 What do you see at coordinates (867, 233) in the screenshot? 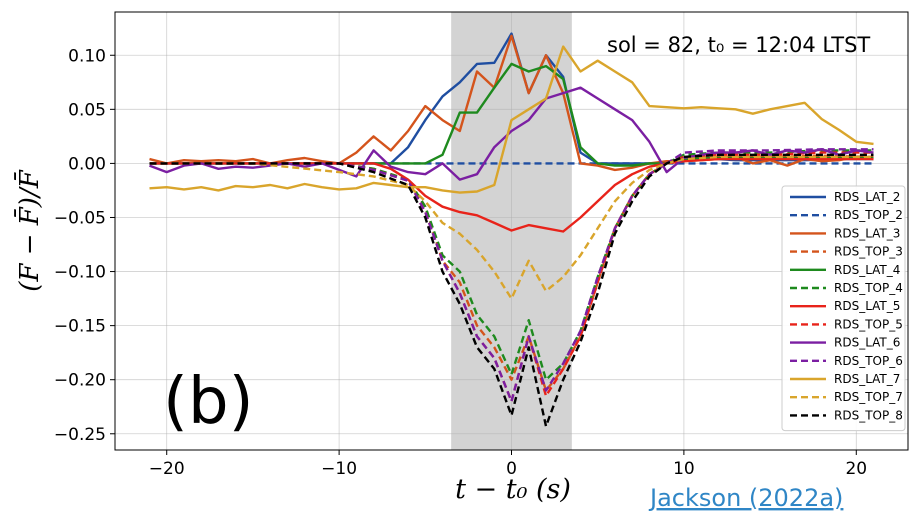
I see `legend-label: RDS_LAT_3` at bounding box center [867, 233].